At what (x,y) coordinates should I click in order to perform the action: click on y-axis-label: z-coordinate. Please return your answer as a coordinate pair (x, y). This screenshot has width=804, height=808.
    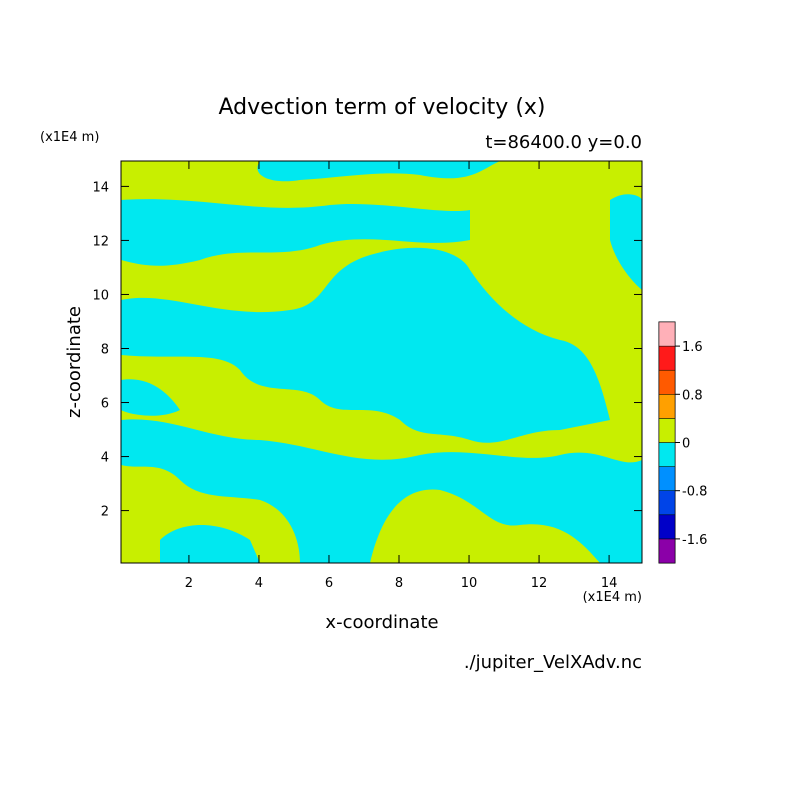
    Looking at the image, I should click on (74, 362).